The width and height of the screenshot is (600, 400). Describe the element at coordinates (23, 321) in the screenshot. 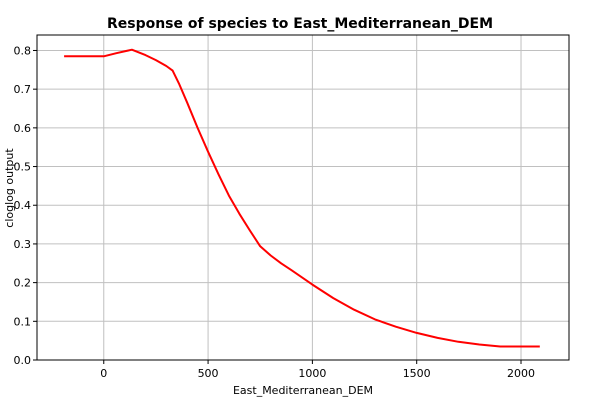

I see `y-tick-label: 0.1` at that location.